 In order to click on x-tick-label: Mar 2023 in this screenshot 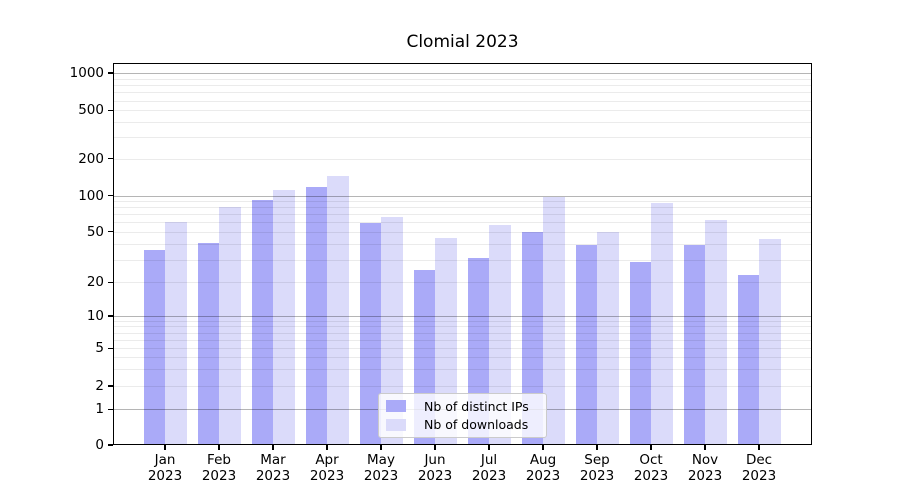, I will do `click(273, 468)`.